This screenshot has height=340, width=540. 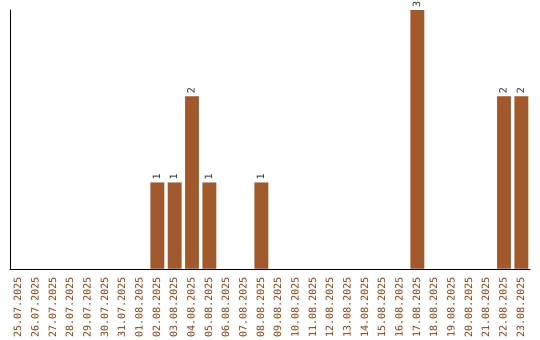 What do you see at coordinates (244, 307) in the screenshot?
I see `x-tick-label: 07.08.2025` at bounding box center [244, 307].